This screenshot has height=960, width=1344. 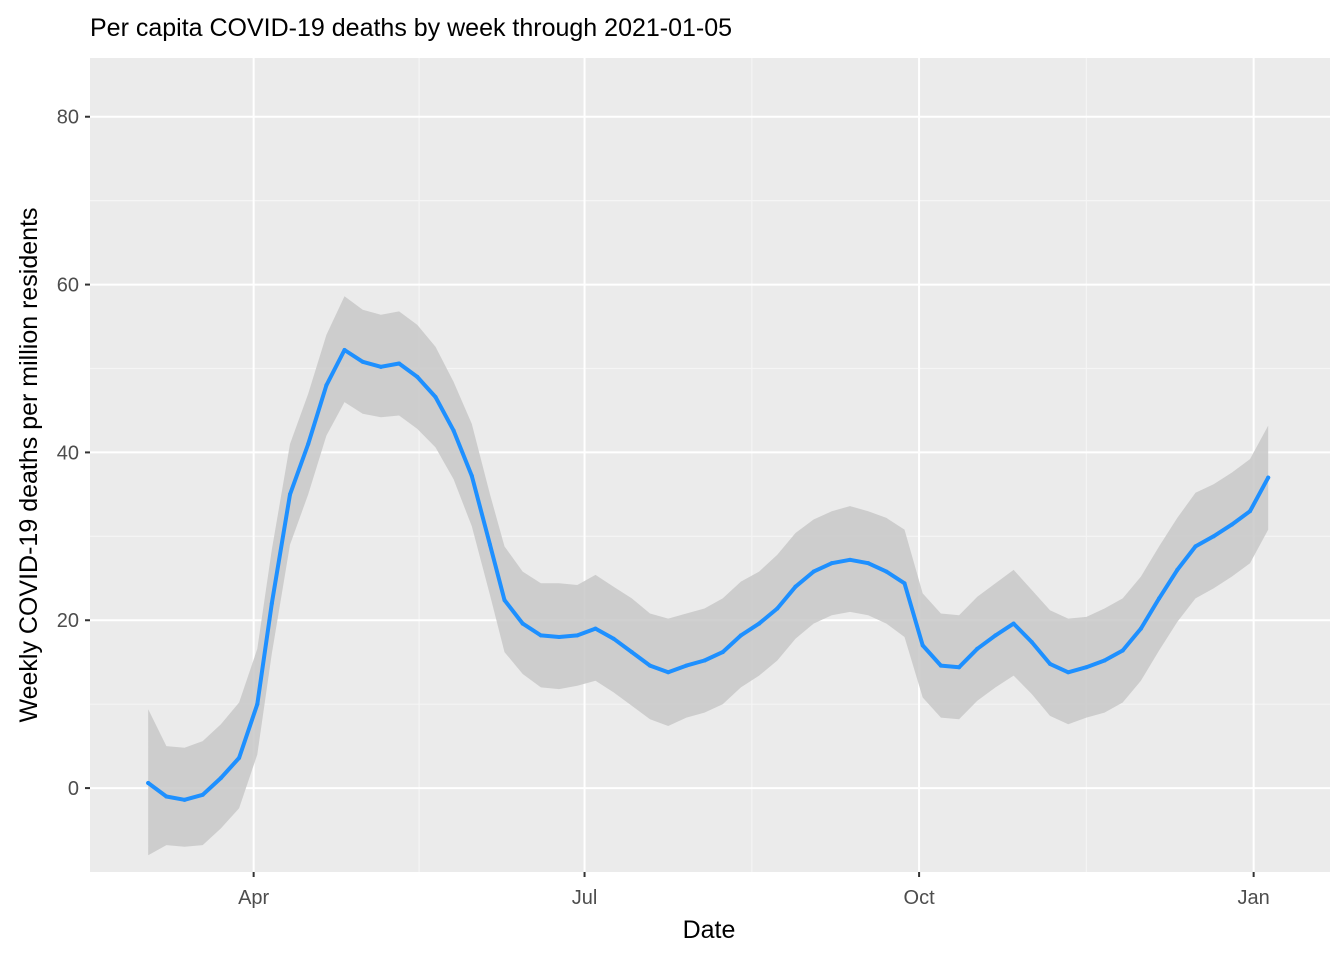 I want to click on y-tick-label: 20, so click(x=68, y=621).